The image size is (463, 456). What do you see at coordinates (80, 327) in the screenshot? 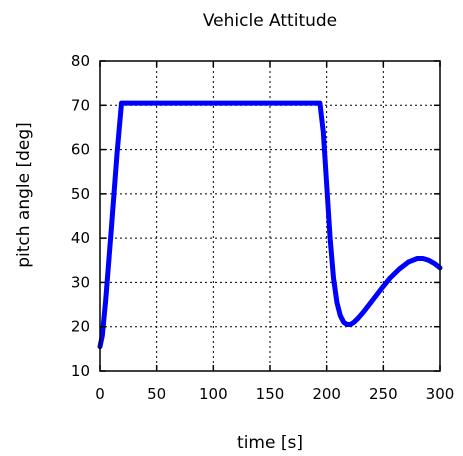
I see `y-tick-label: 20` at bounding box center [80, 327].